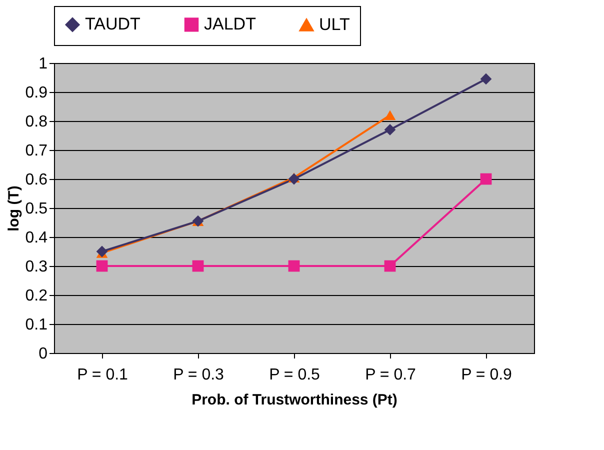  What do you see at coordinates (294, 375) in the screenshot?
I see `x-tick-label: P = 0.5` at bounding box center [294, 375].